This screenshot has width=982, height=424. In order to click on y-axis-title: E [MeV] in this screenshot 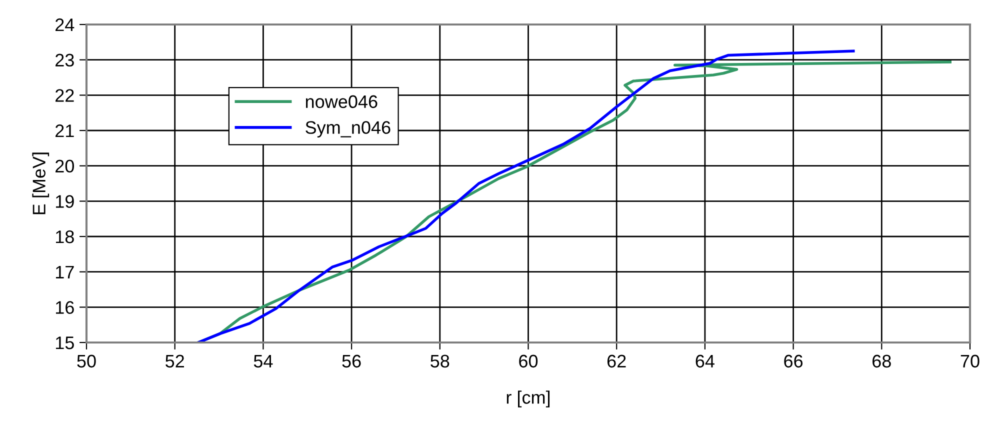, I will do `click(41, 183)`.